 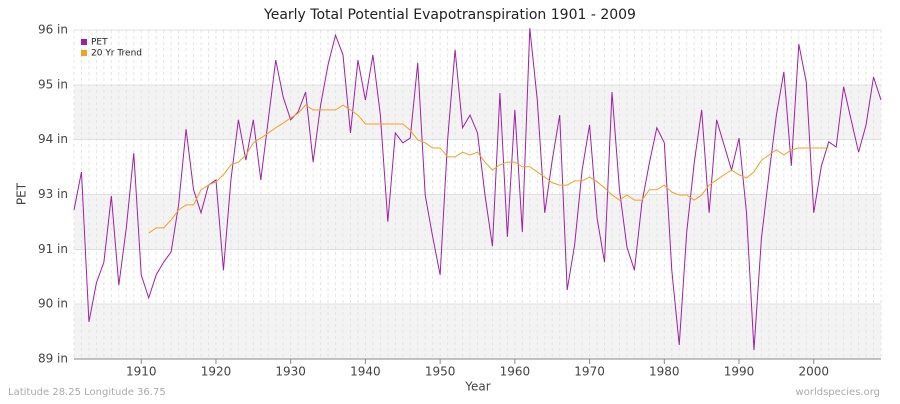 What do you see at coordinates (515, 372) in the screenshot?
I see `x-tick-label: 1960` at bounding box center [515, 372].